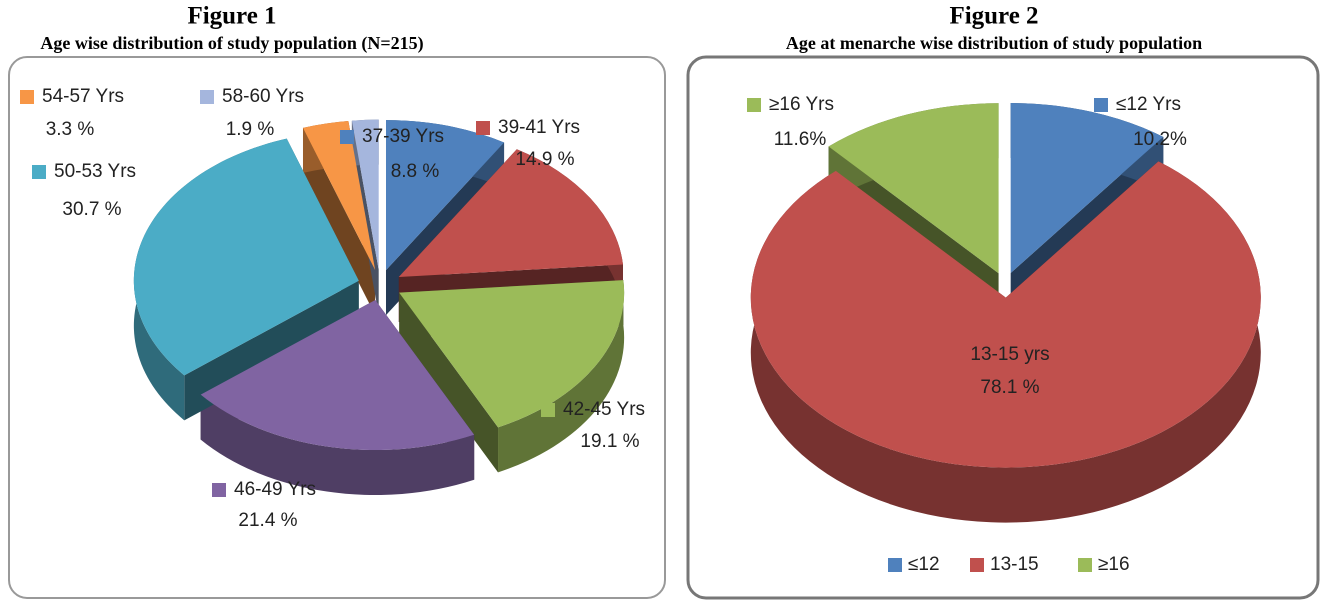 This screenshot has height=601, width=1323. I want to click on value-label: 30.7 %, so click(91, 209).